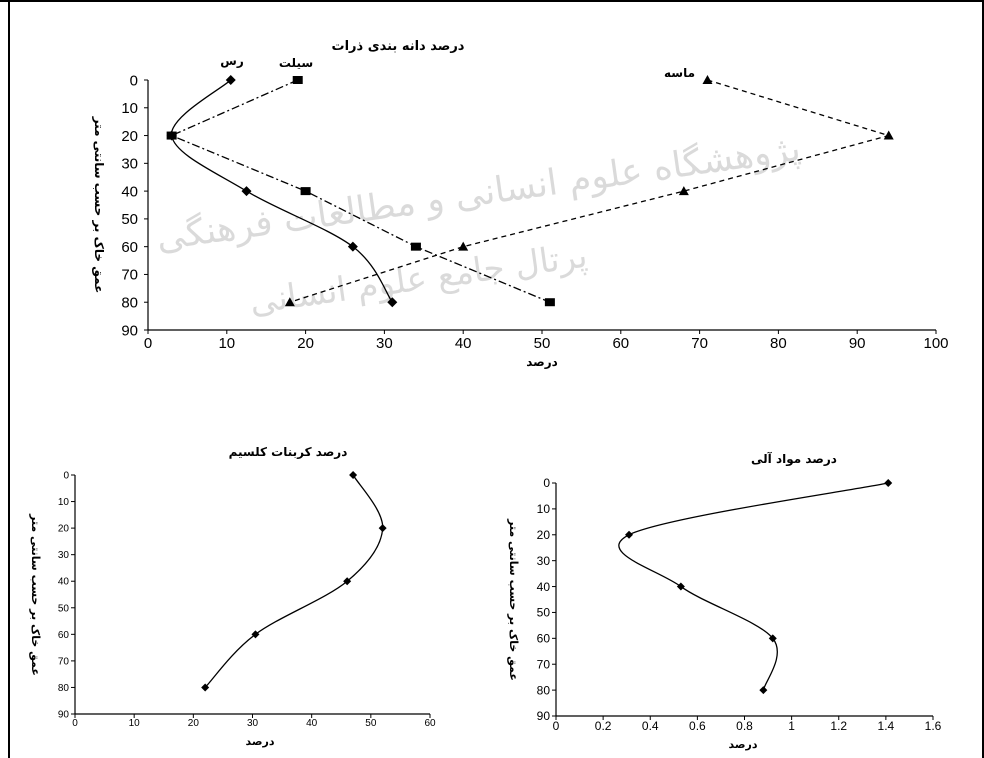 Image resolution: width=984 pixels, height=758 pixels. I want to click on x-tick-label: 0.6, so click(697, 726).